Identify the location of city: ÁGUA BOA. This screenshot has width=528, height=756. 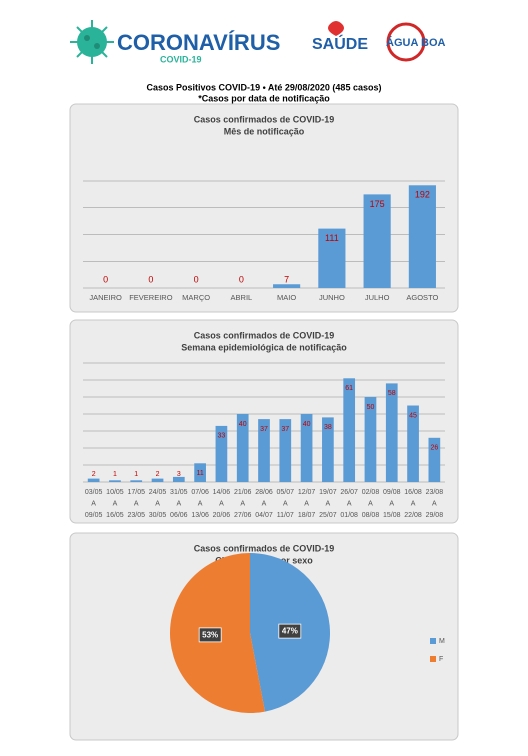
(416, 42).